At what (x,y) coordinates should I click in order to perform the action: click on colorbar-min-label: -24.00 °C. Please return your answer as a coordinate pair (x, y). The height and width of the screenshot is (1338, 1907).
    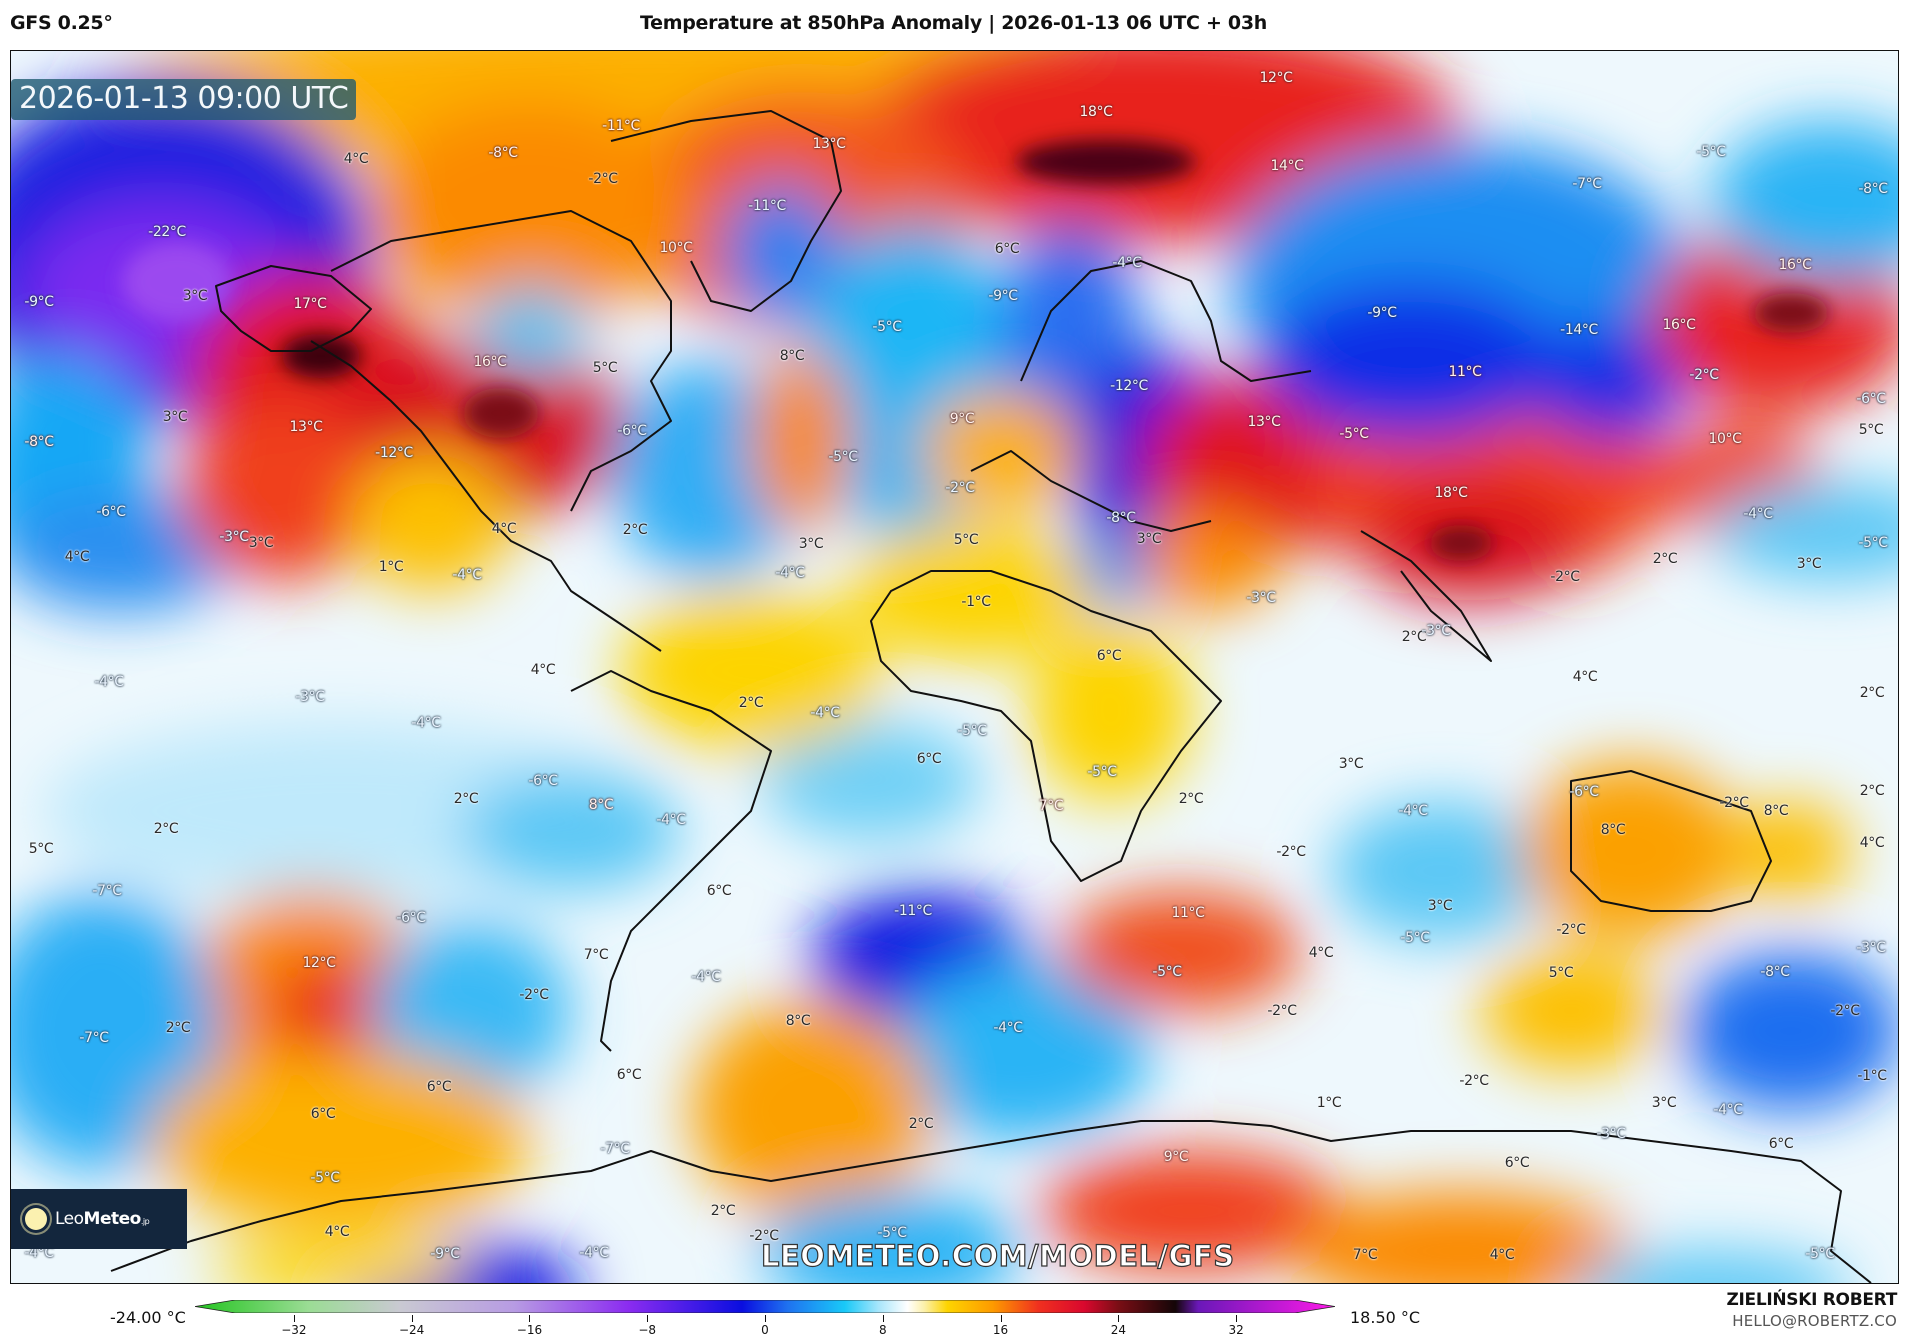
    Looking at the image, I should click on (148, 1317).